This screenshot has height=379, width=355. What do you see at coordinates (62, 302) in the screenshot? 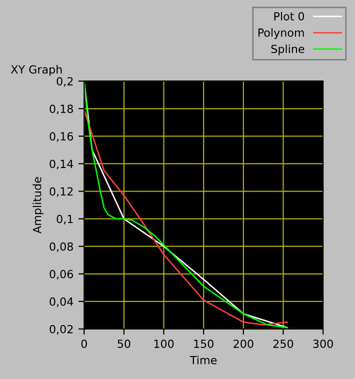
I see `y-tick-label: 0,04` at bounding box center [62, 302].